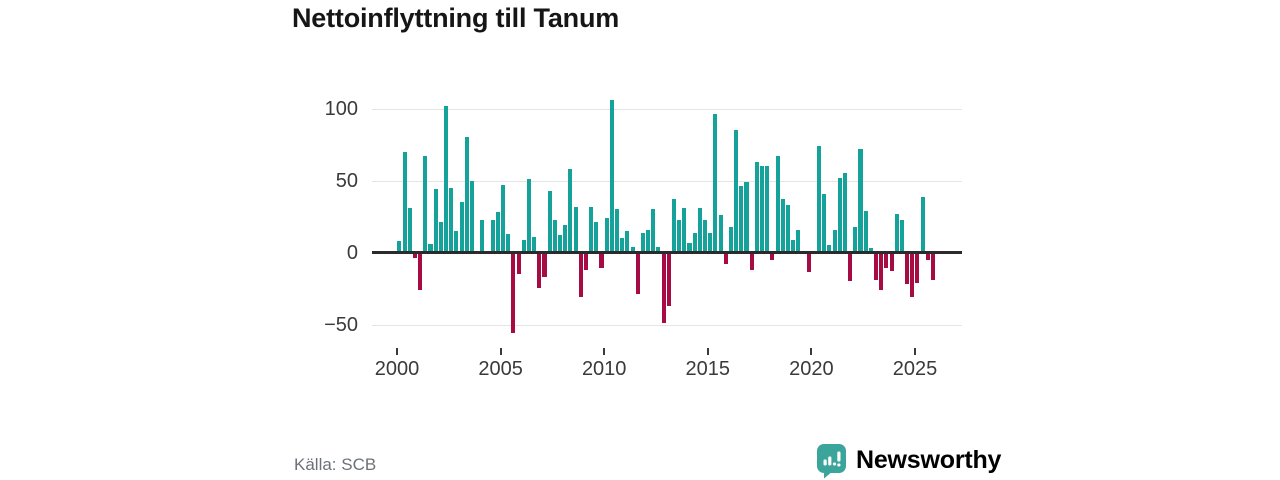 This screenshot has height=480, width=1280. I want to click on bar-2021-Q1, so click(834, 240).